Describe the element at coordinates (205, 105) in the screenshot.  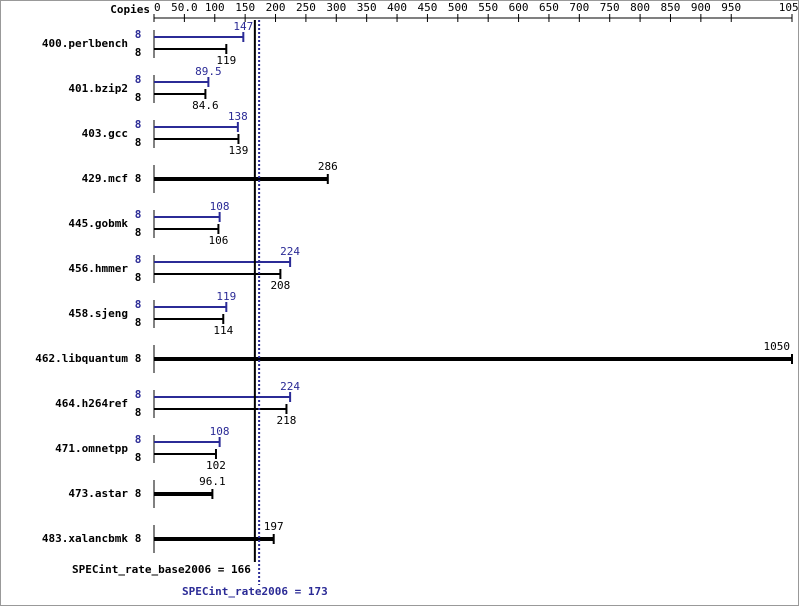
I see `value-label: 84.6` at that location.